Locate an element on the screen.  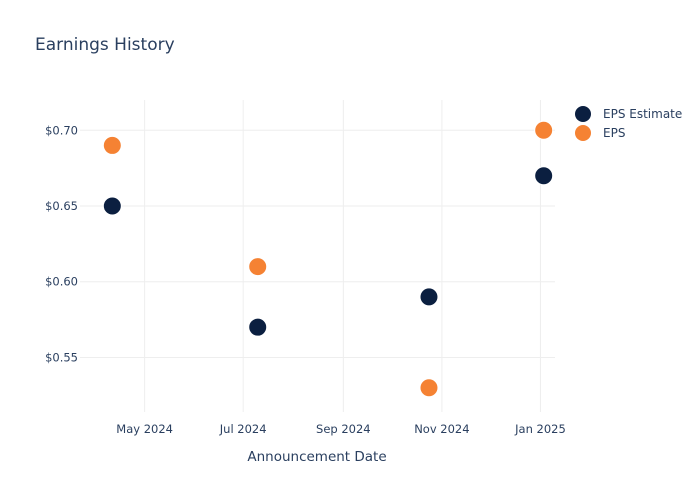
x-tick-label: Jan 2025 is located at coordinates (540, 429).